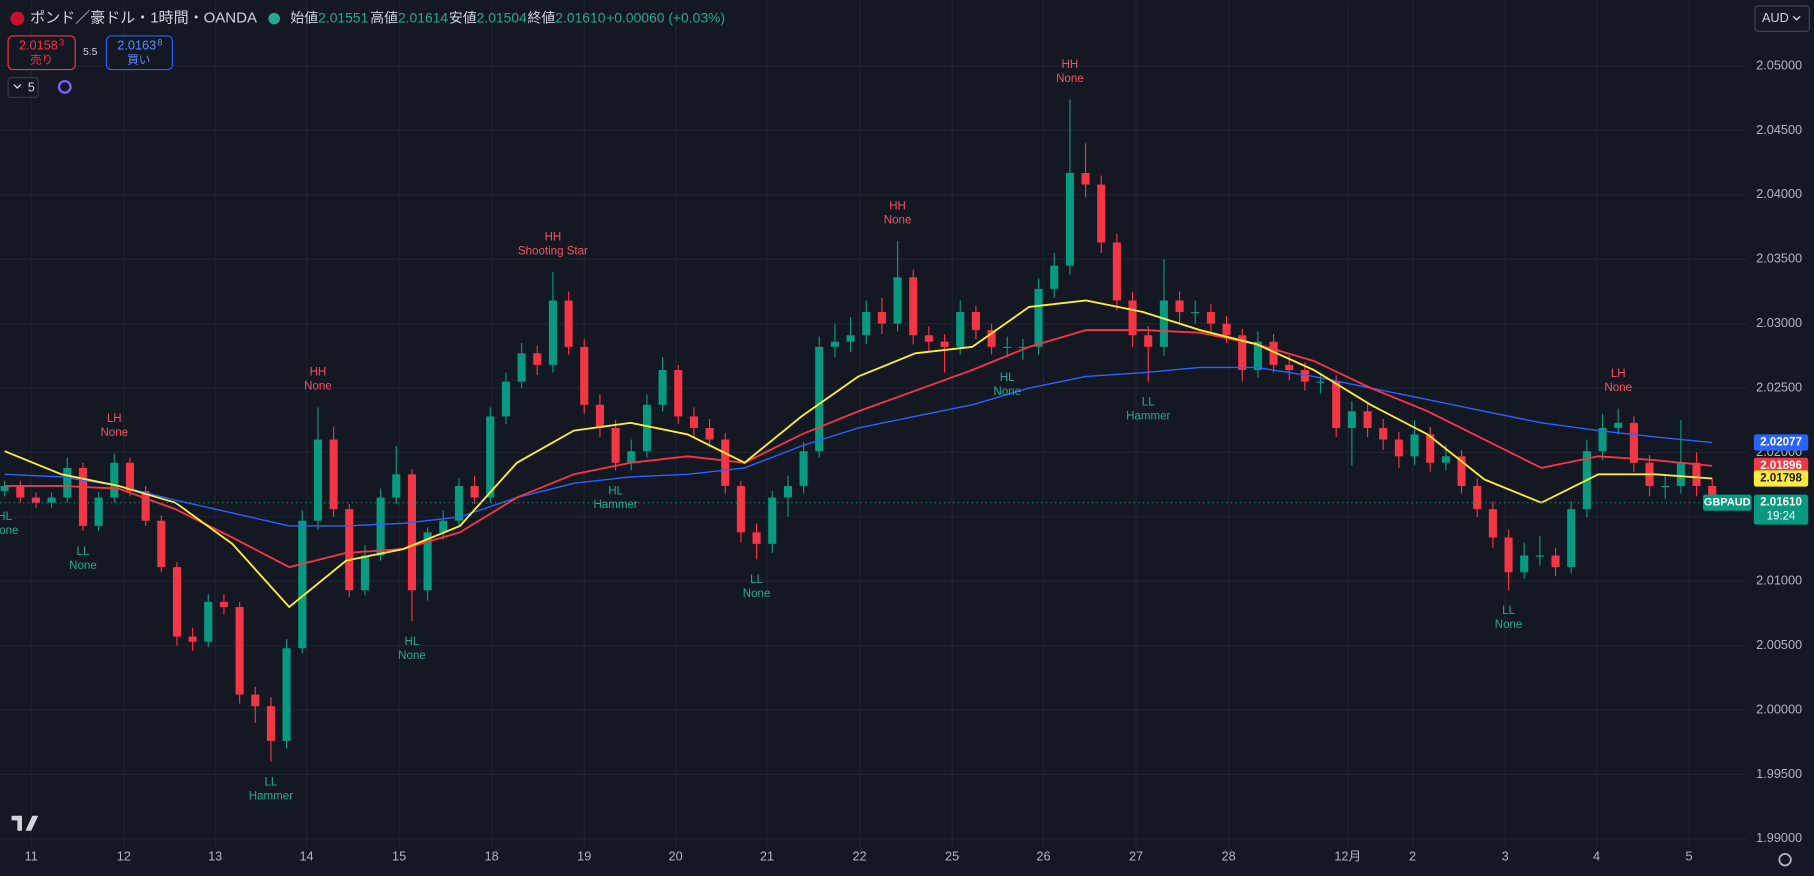  I want to click on x-tick-label: 27, so click(1136, 856).